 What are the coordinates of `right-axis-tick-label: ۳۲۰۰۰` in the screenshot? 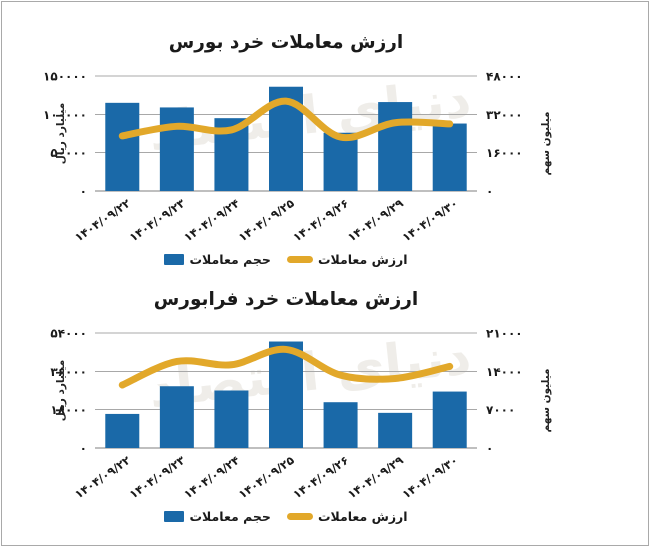 It's located at (504, 115).